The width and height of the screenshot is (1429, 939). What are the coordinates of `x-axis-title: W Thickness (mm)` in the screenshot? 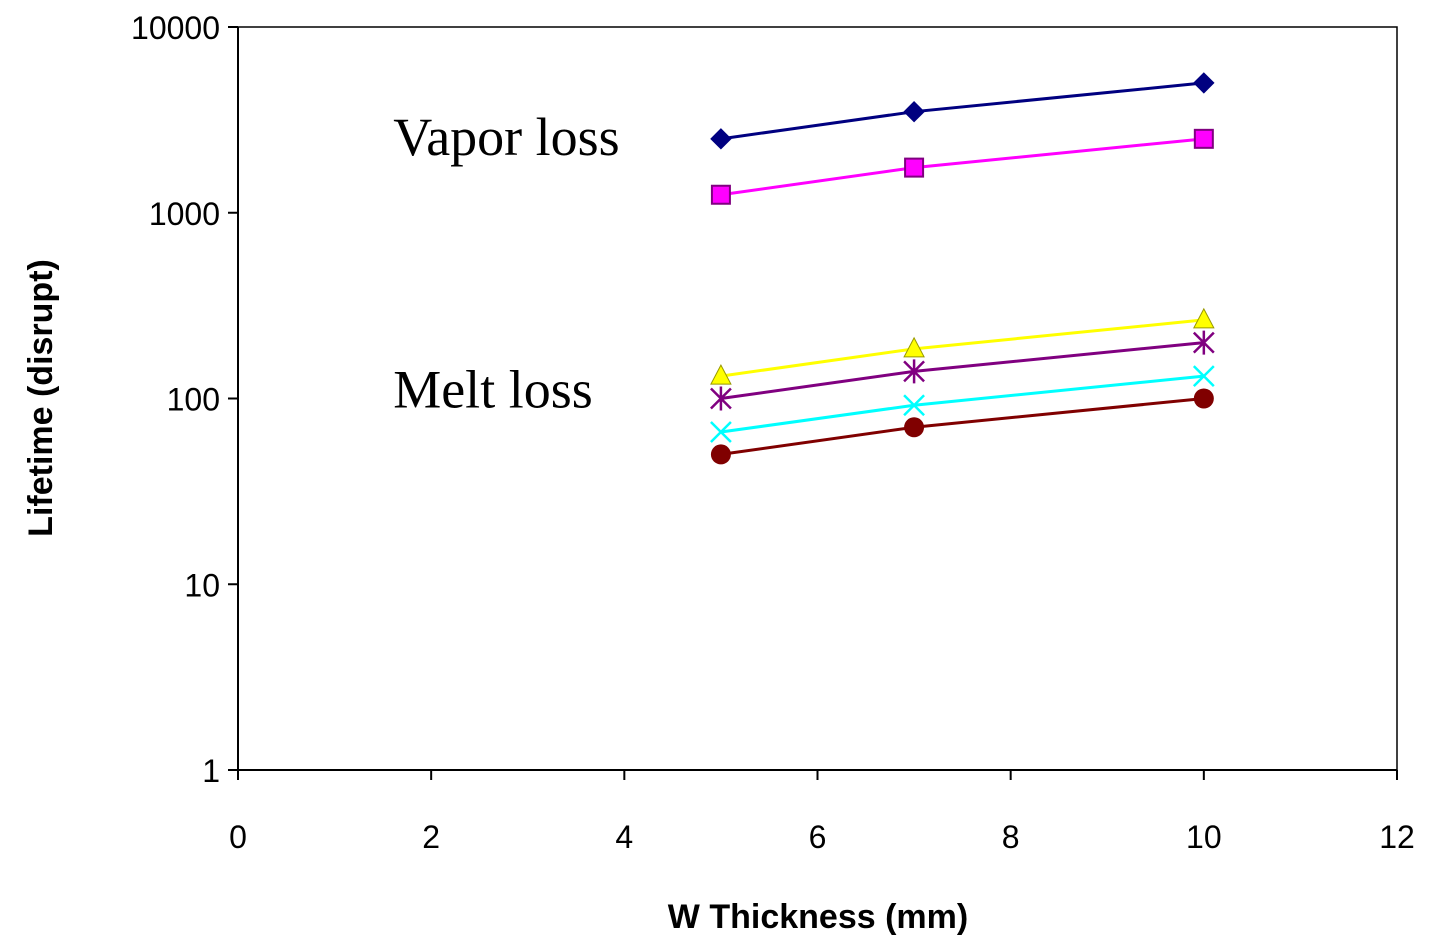 It's located at (818, 917).